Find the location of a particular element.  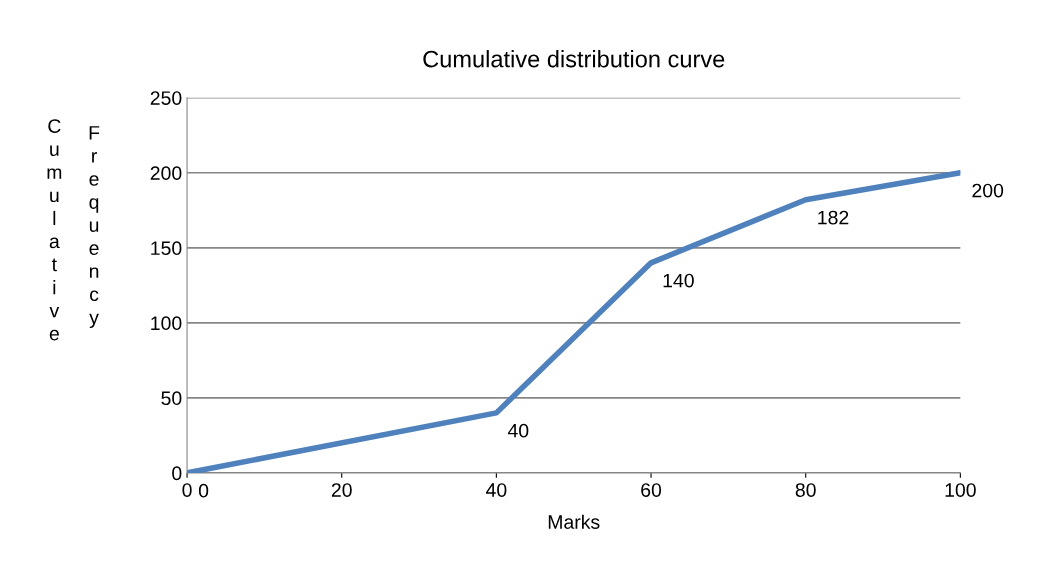

y-tick-label: 250 is located at coordinates (166, 98).